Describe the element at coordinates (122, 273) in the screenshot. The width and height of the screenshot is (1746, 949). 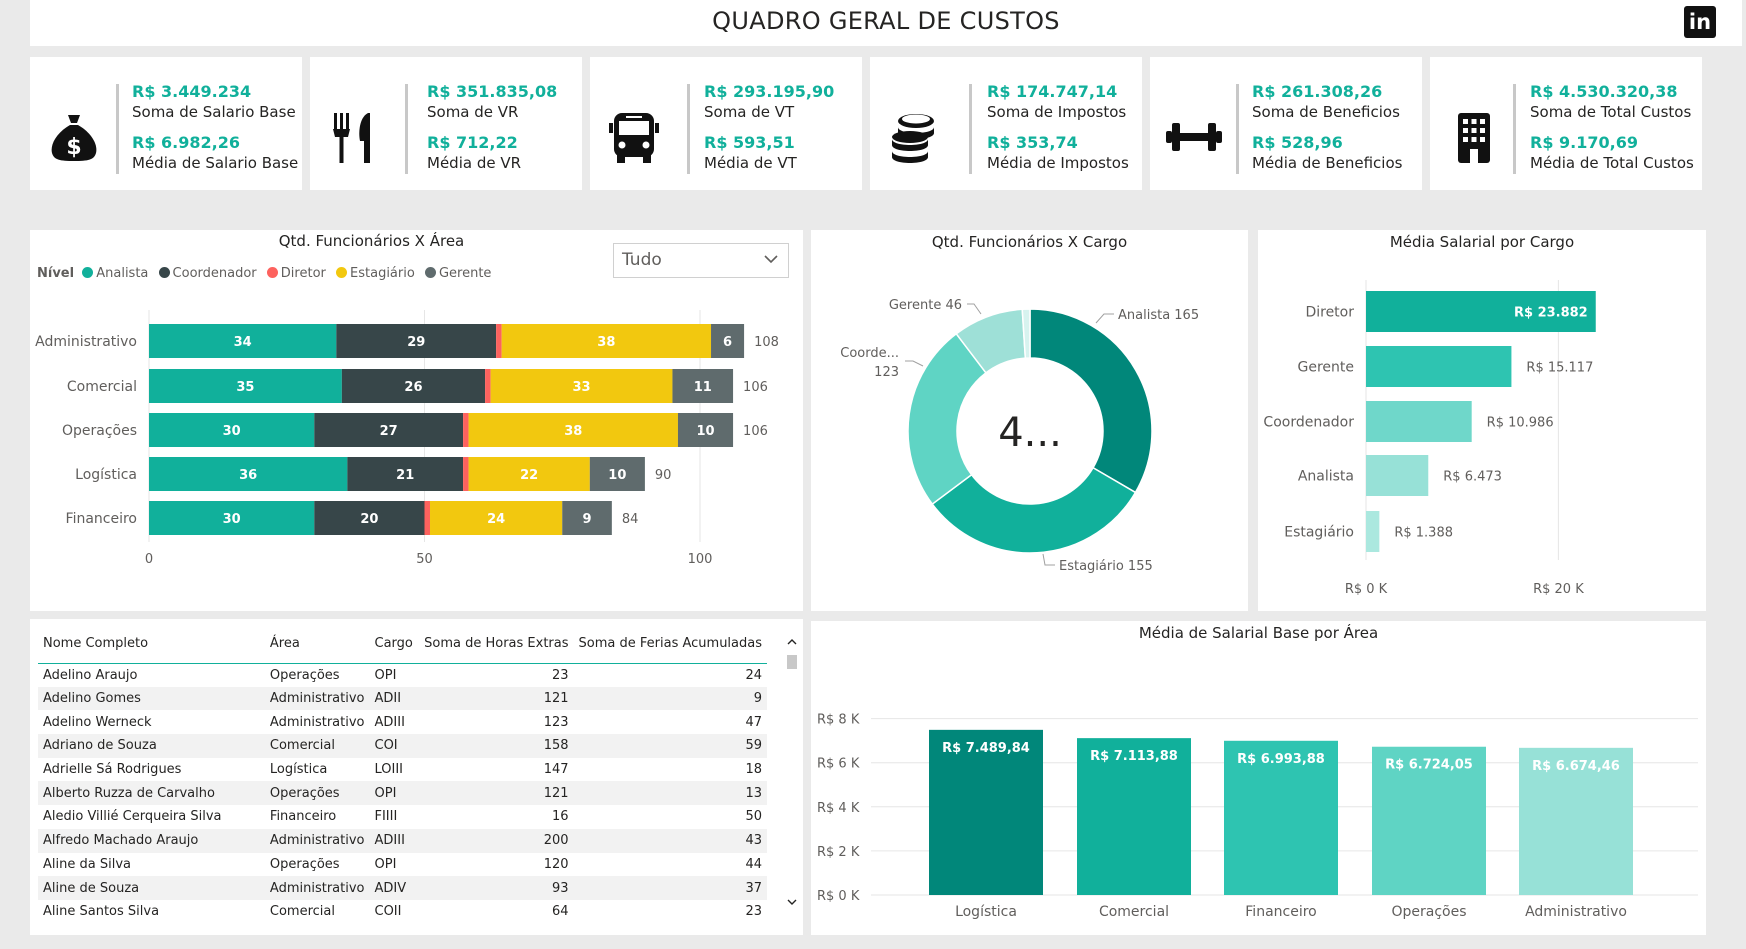
I see `legend-label: Analista` at that location.